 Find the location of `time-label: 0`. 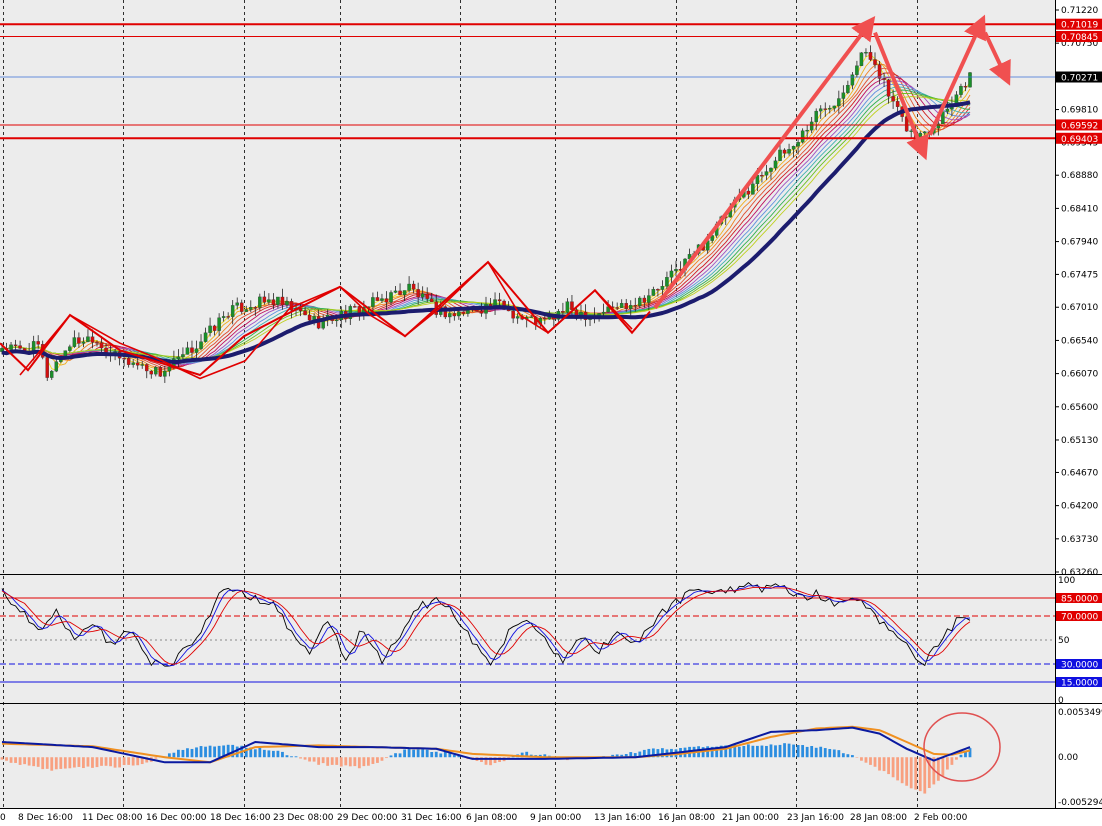

time-label: 0 is located at coordinates (3, 818).